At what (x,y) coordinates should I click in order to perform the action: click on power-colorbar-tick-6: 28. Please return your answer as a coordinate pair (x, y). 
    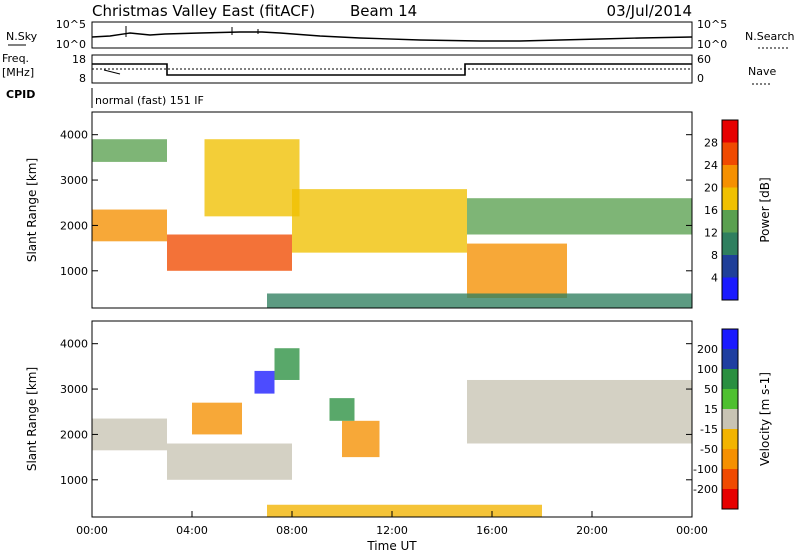
    Looking at the image, I should click on (711, 143).